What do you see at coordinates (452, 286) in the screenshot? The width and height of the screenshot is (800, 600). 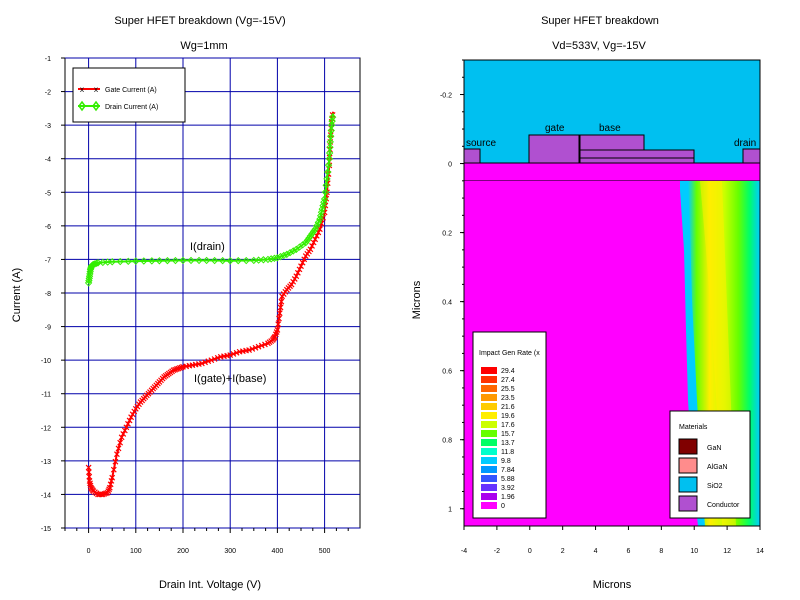 I see `right-y-ticks: -0.2 0 0.2 0.4 0.6 0.8 1` at bounding box center [452, 286].